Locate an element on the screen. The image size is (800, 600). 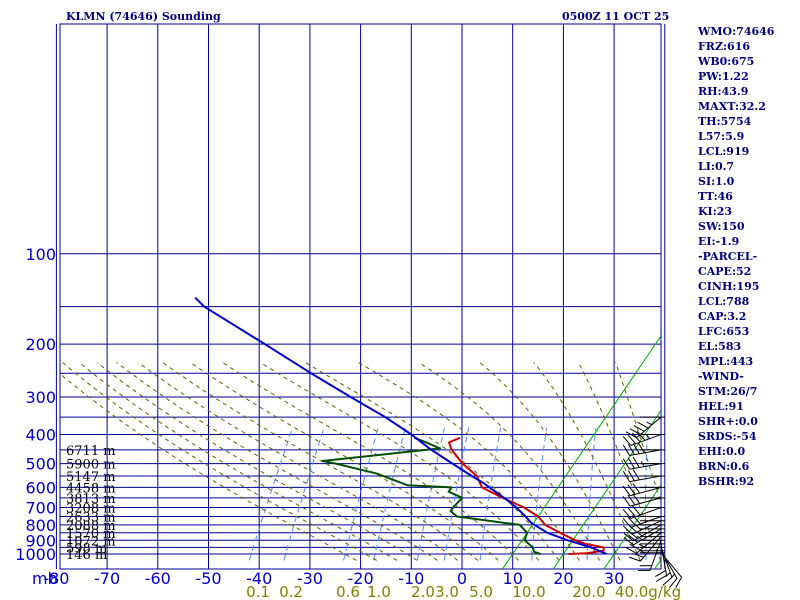
pressure-tick-label: 1000 is located at coordinates (35, 554).